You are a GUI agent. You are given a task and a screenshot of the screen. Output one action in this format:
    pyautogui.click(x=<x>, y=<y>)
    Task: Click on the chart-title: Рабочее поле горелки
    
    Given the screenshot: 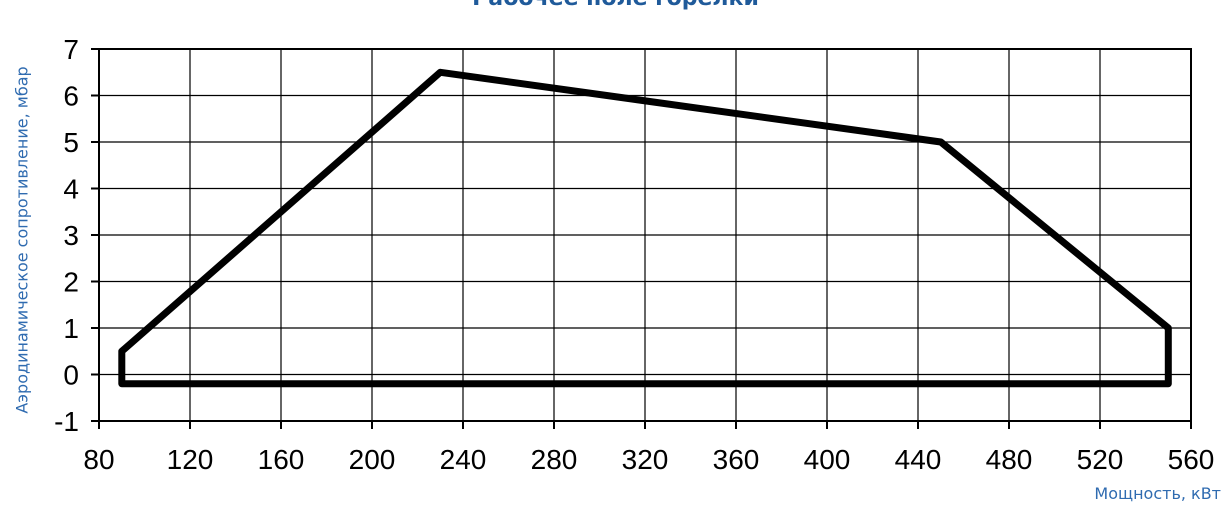 What is the action you would take?
    pyautogui.click(x=615, y=5)
    